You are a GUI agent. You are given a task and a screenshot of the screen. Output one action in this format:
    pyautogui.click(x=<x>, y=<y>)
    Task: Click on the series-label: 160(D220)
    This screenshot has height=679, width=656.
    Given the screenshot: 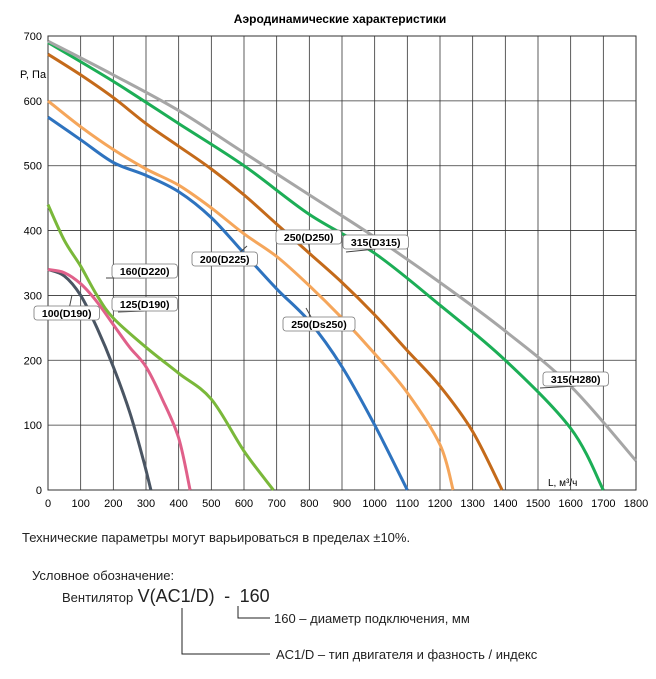 What is the action you would take?
    pyautogui.click(x=142, y=271)
    